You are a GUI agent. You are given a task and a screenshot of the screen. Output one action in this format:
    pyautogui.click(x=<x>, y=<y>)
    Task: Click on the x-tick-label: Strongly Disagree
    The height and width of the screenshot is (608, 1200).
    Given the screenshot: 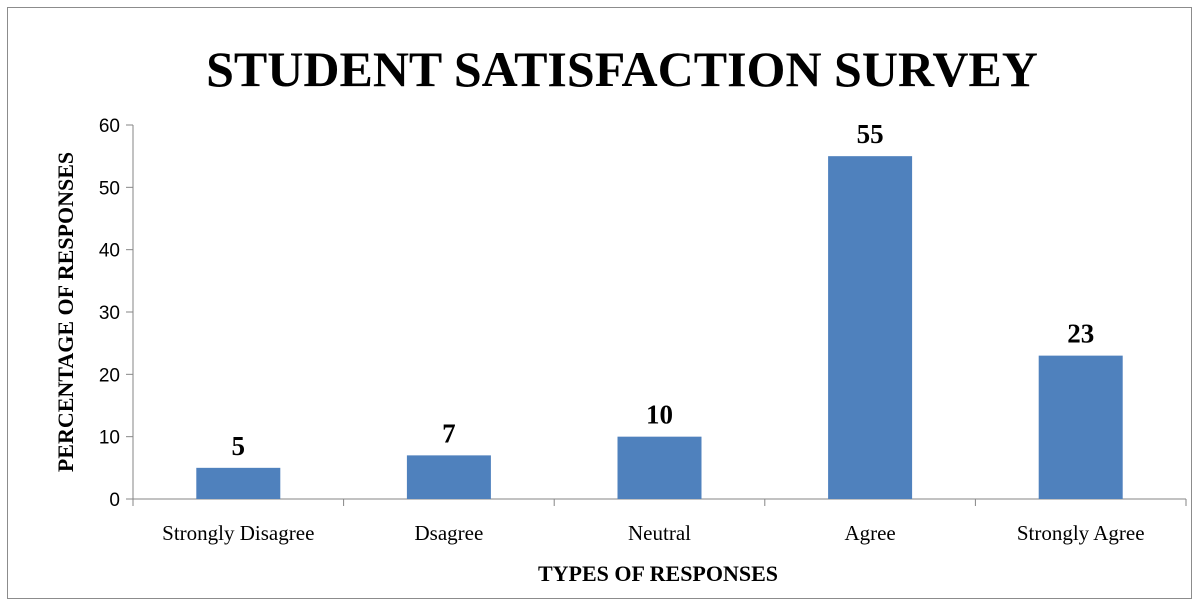 What is the action you would take?
    pyautogui.click(x=238, y=533)
    